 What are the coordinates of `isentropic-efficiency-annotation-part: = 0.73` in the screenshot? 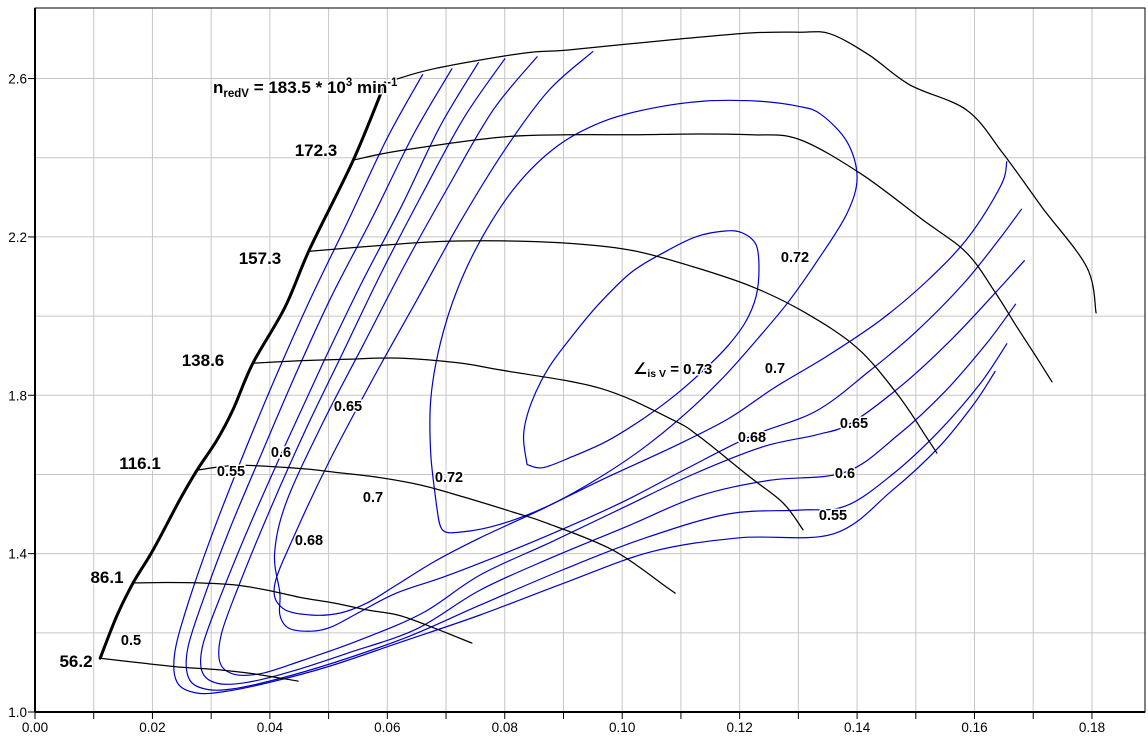 It's located at (689, 369).